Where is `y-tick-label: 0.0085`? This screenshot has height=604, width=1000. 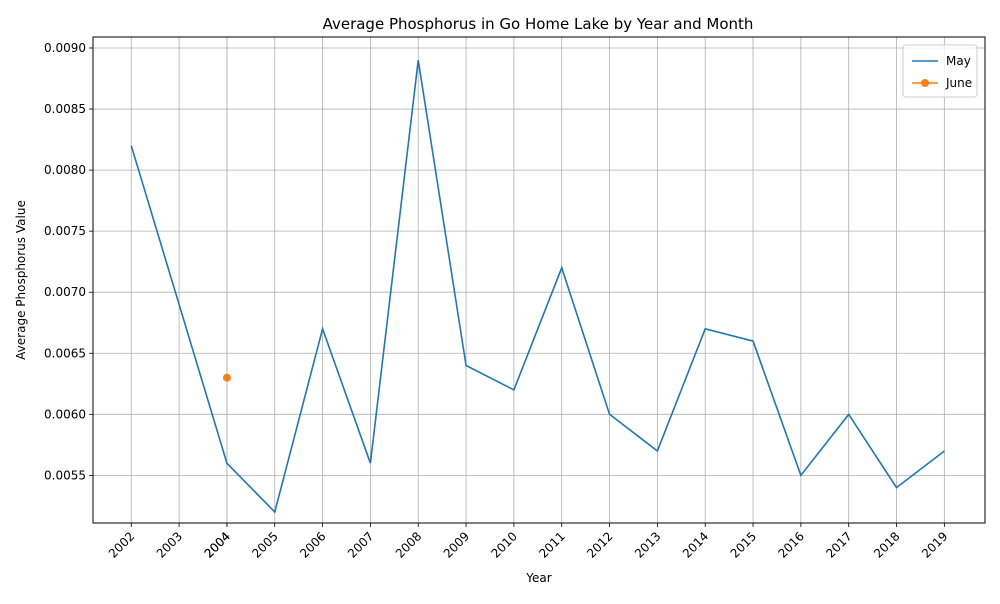 y-tick-label: 0.0085 is located at coordinates (65, 109).